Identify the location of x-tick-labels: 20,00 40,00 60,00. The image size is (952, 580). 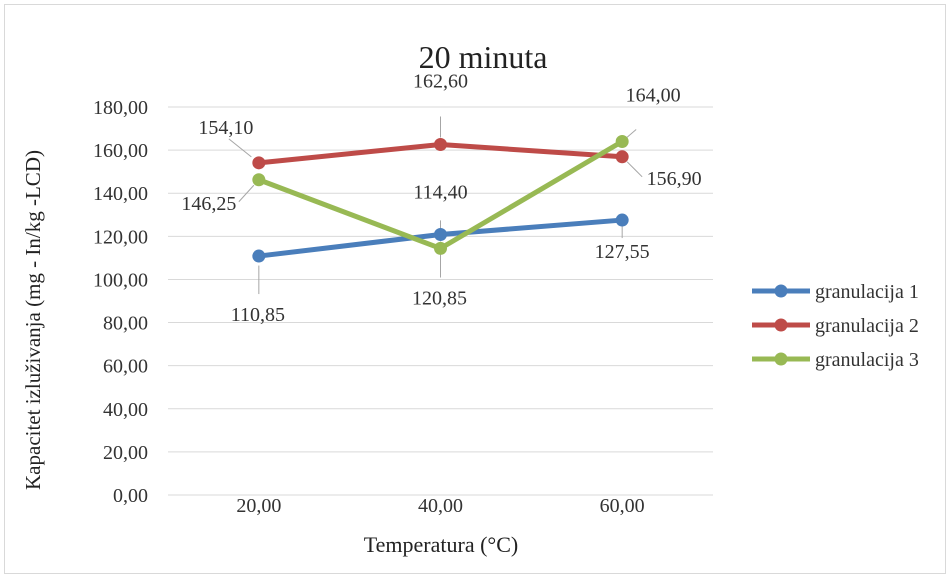
(440, 506).